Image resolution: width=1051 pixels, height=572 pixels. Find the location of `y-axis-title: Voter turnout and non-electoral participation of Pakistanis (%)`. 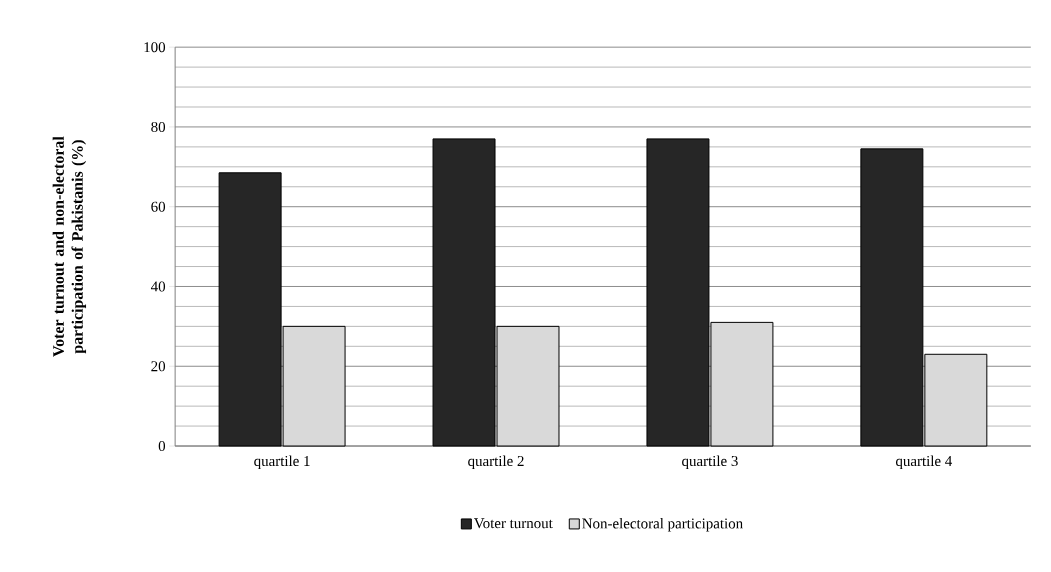

y-axis-title: Voter turnout and non-electoral participation of Pakistanis (%) is located at coordinates (69, 246).